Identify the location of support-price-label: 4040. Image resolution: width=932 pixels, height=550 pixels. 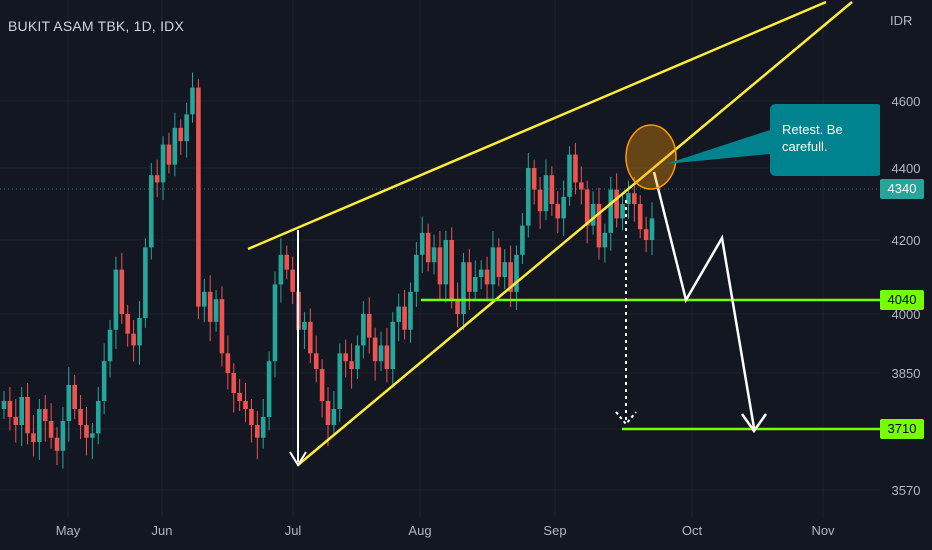
(902, 299).